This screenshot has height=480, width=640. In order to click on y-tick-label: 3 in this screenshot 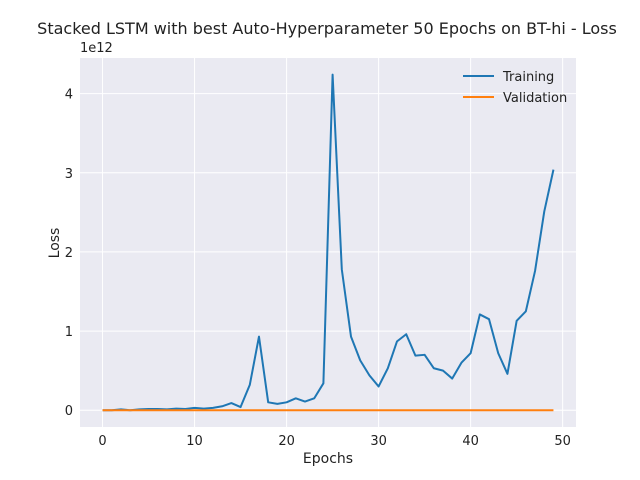, I will do `click(69, 174)`.